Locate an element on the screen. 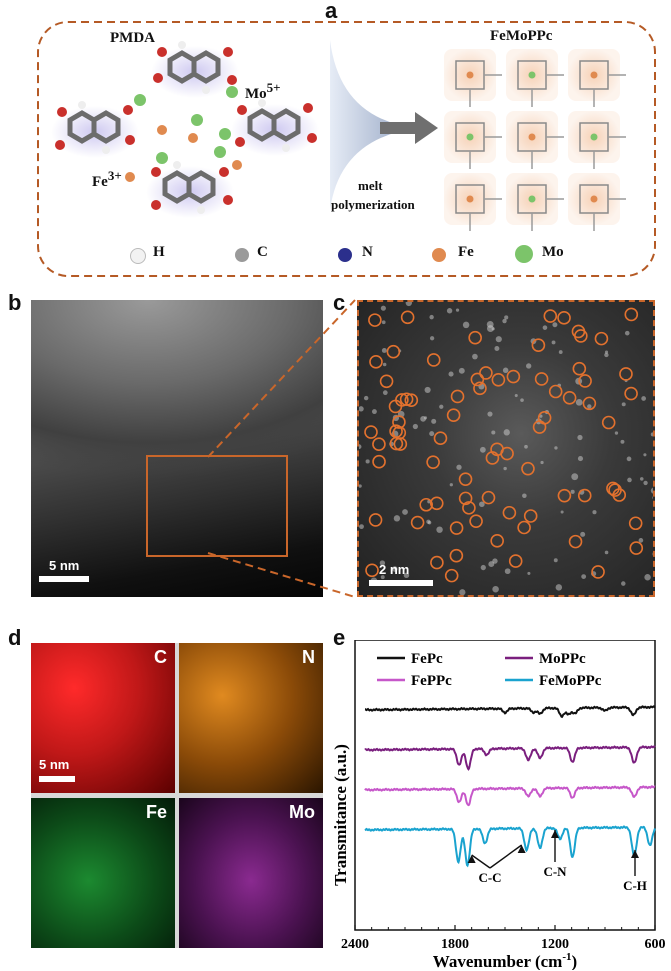  annotation-label: C-C is located at coordinates (489, 877).